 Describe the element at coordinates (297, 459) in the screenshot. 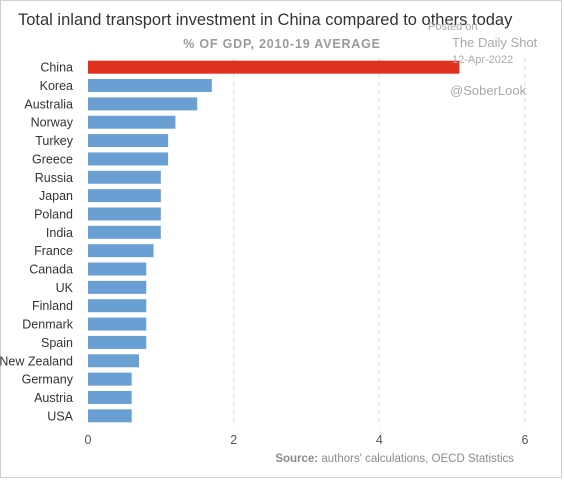

I see `source-label: Source:` at that location.